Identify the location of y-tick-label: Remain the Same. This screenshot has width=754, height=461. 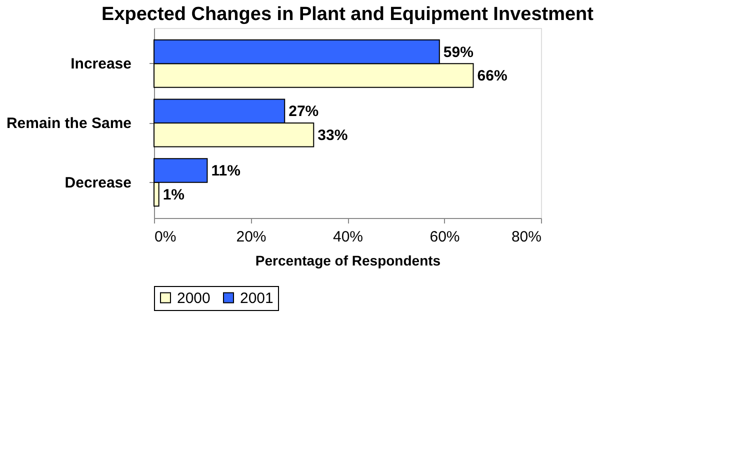
(69, 123).